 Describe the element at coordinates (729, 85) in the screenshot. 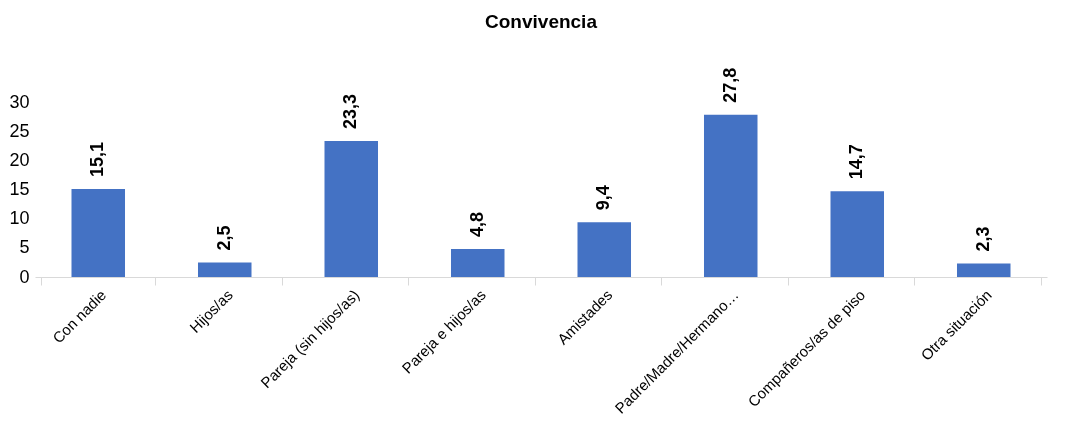

I see `data-label: 27,8` at that location.